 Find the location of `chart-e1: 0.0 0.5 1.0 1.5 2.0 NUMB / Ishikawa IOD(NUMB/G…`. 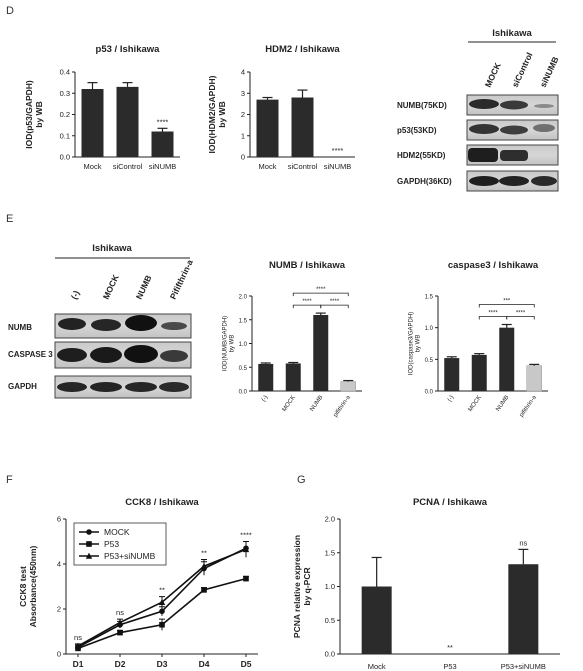

chart-e1: 0.0 0.5 1.0 1.5 2.0 NUMB / Ishikawa IOD(NUMB/G… is located at coordinates (292, 339).